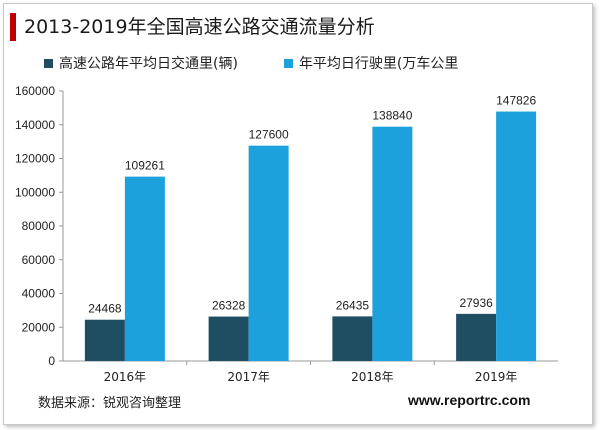 The image size is (600, 430). I want to click on y-tick-label: 20000, so click(39, 327).